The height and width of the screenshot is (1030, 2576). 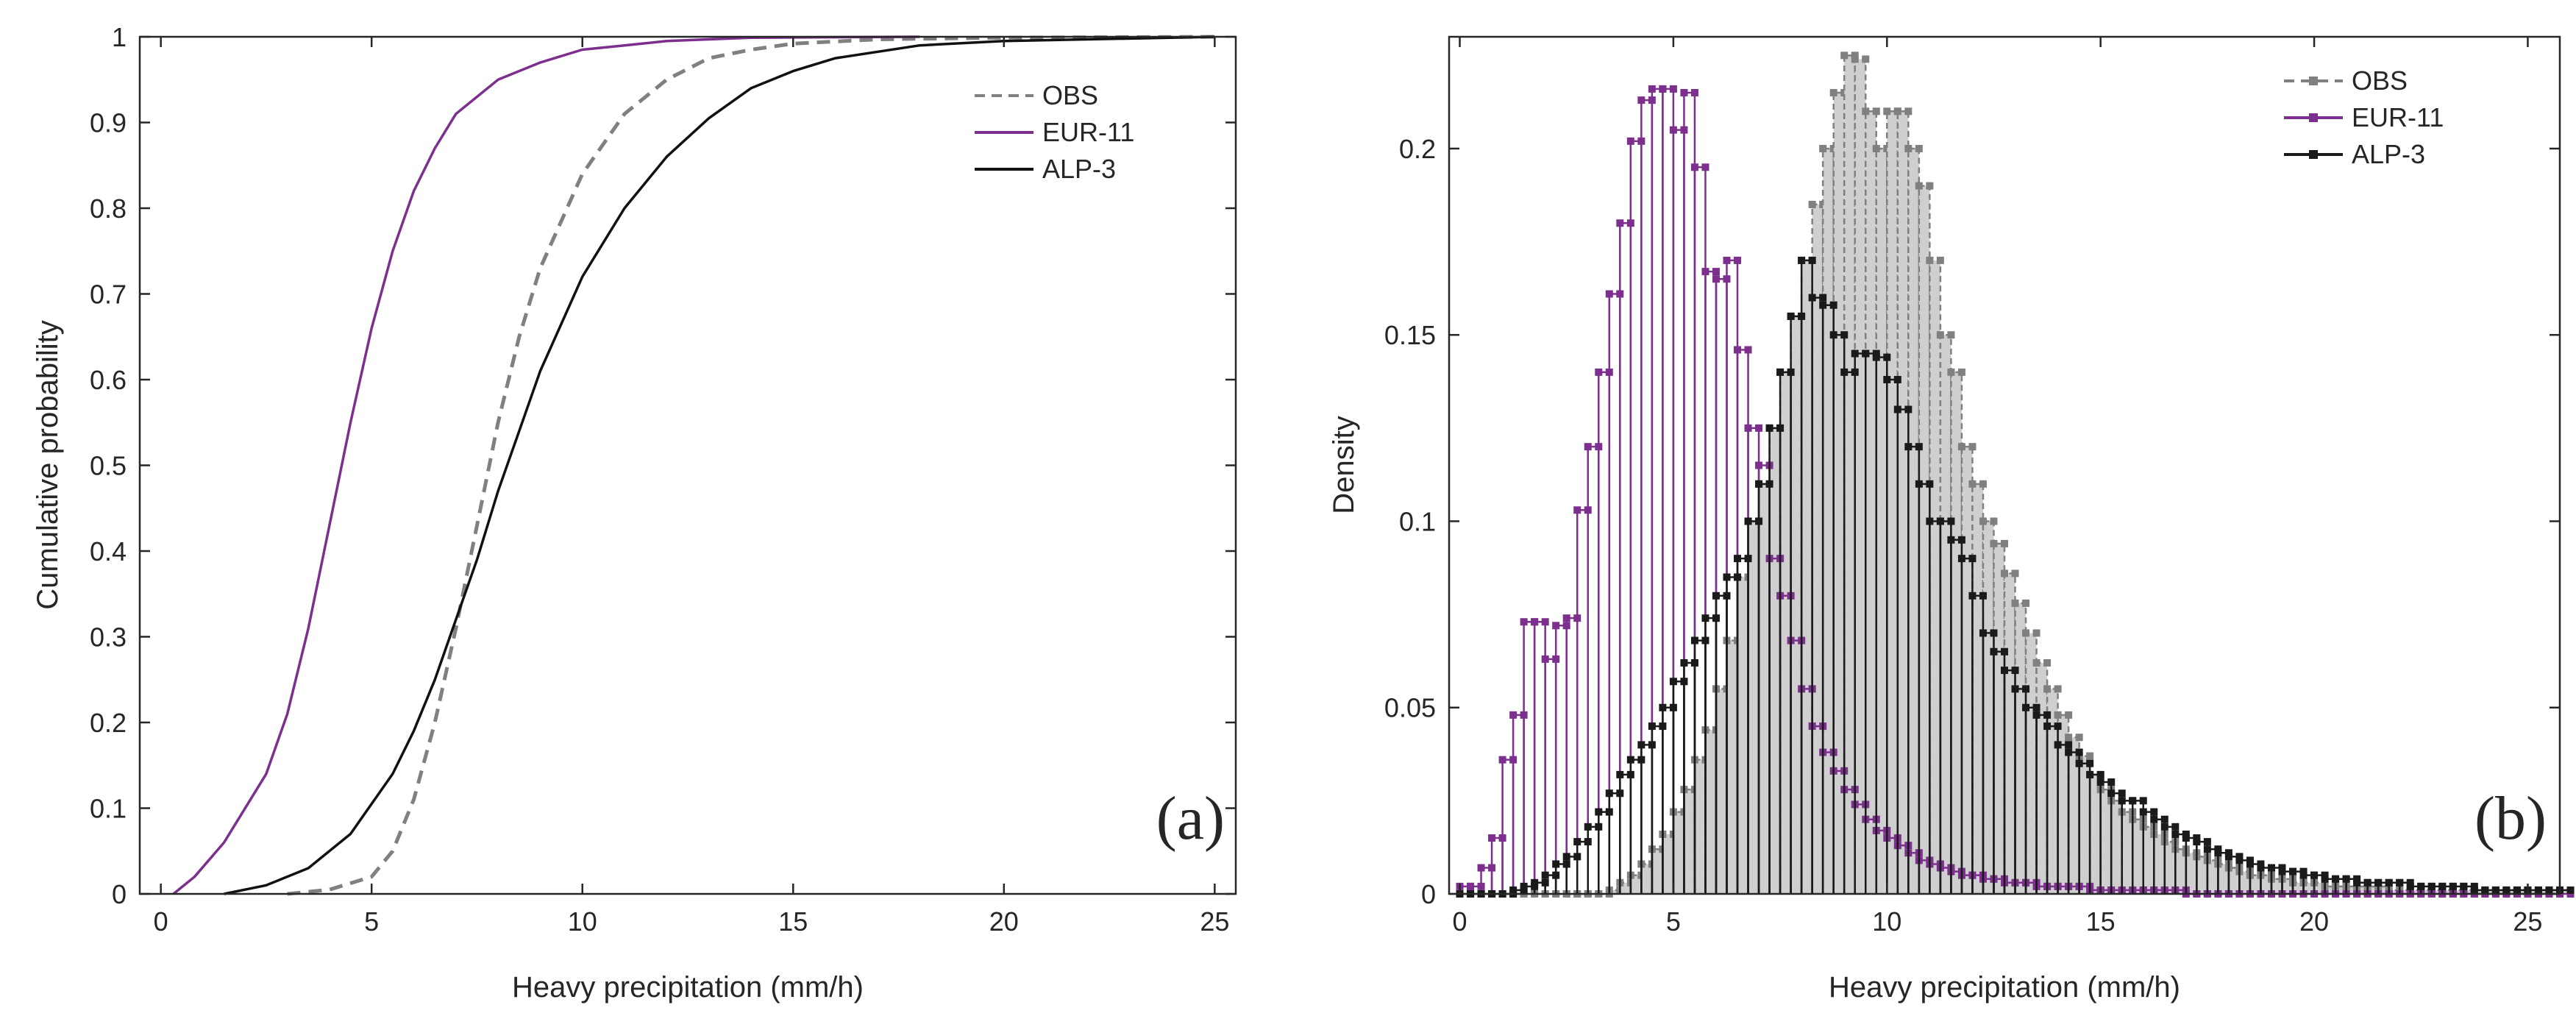 What do you see at coordinates (2388, 154) in the screenshot?
I see `legend-label: ALP-3` at bounding box center [2388, 154].